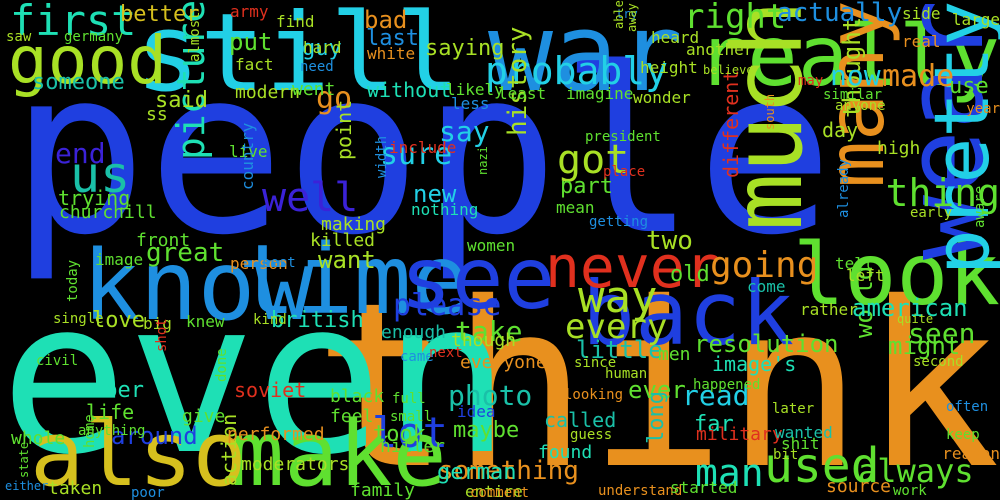 The width and height of the screenshot is (1000, 500). What do you see at coordinates (575, 207) in the screenshot?
I see `word: mean` at bounding box center [575, 207].